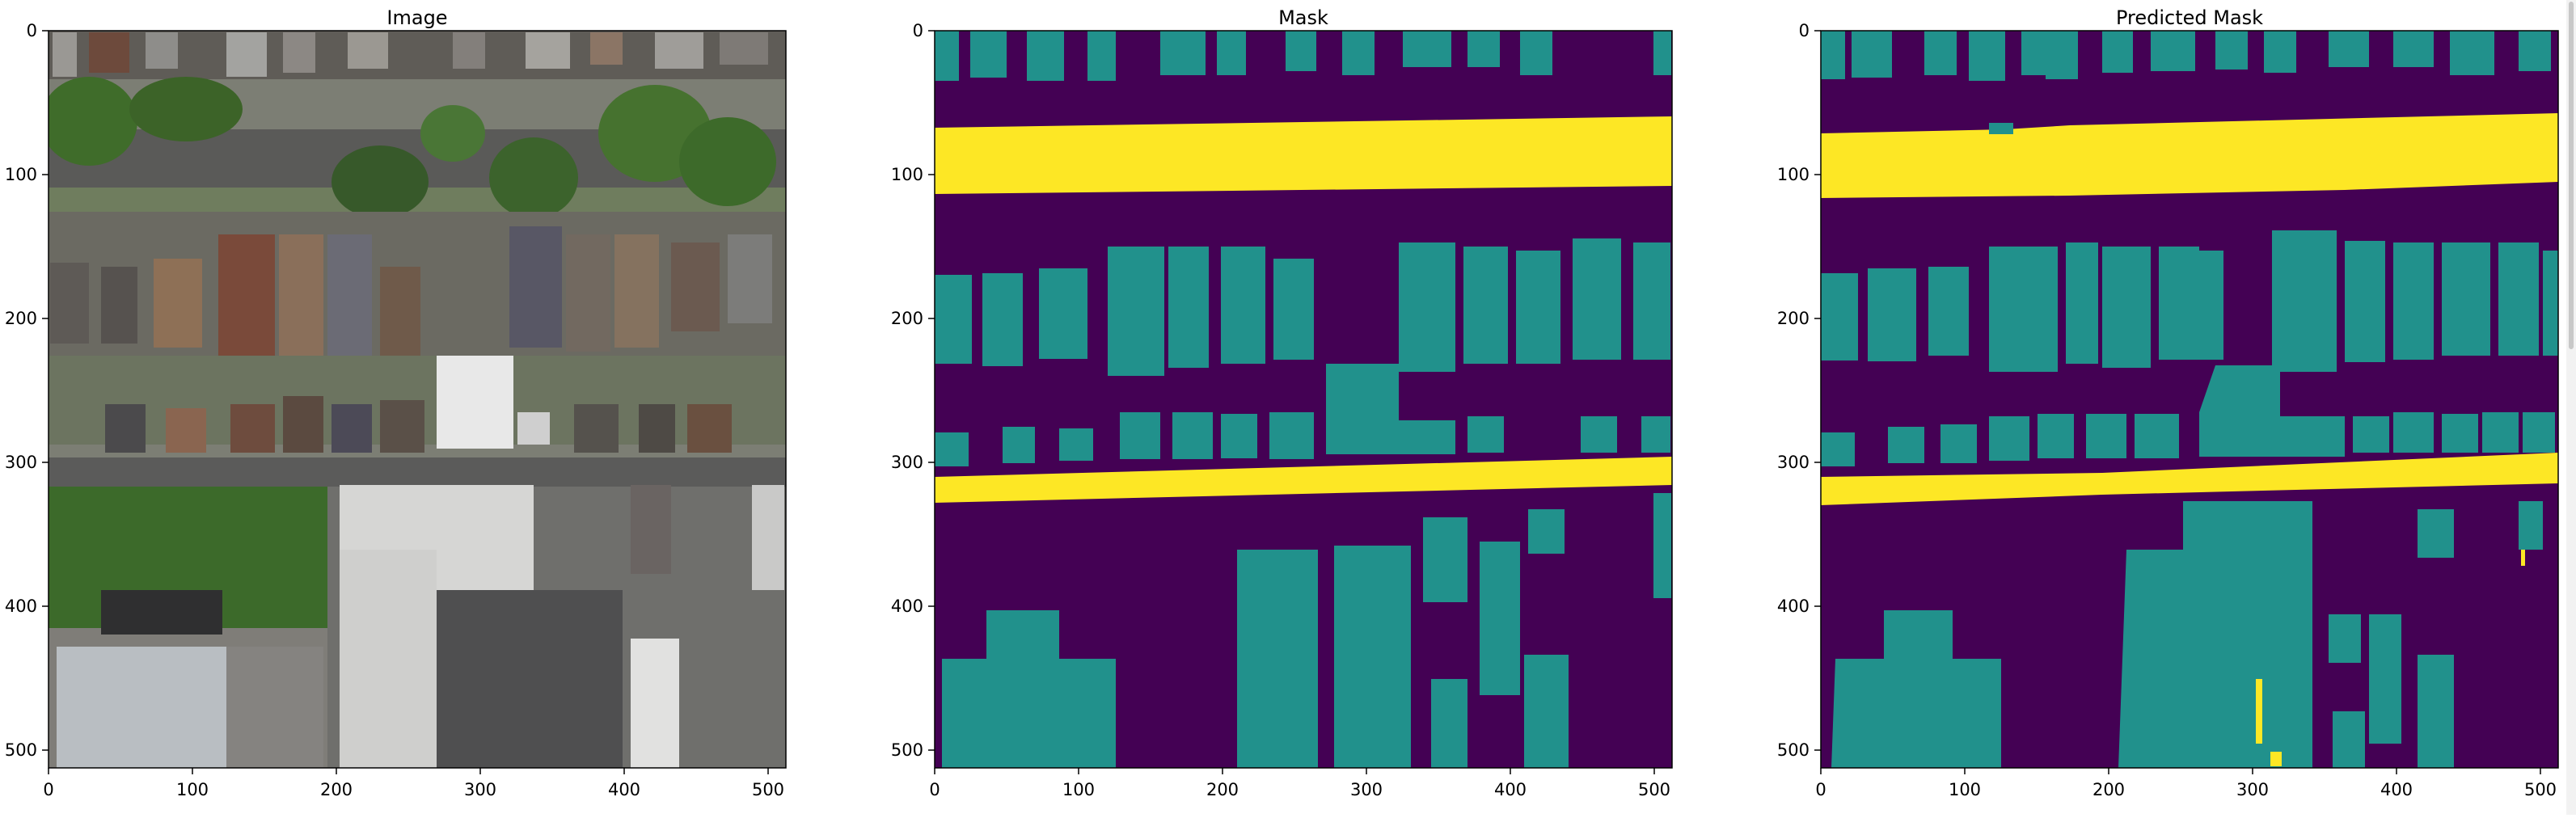 This screenshot has height=818, width=2576. Describe the element at coordinates (918, 30) in the screenshot. I see `mask-ytick-label: 0` at that location.